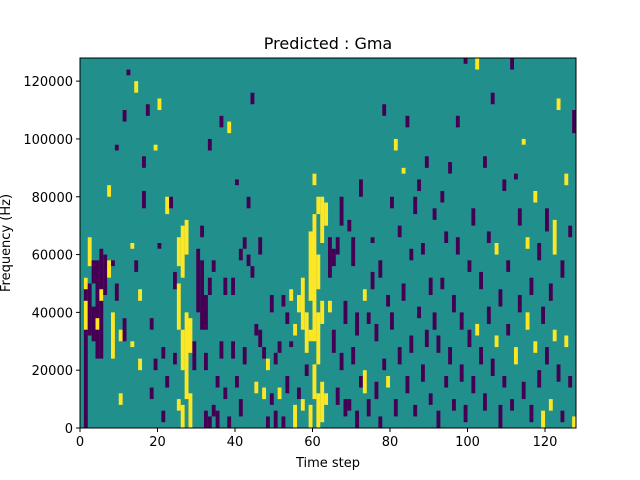  Describe the element at coordinates (390, 442) in the screenshot. I see `x-tick-label: 80` at that location.